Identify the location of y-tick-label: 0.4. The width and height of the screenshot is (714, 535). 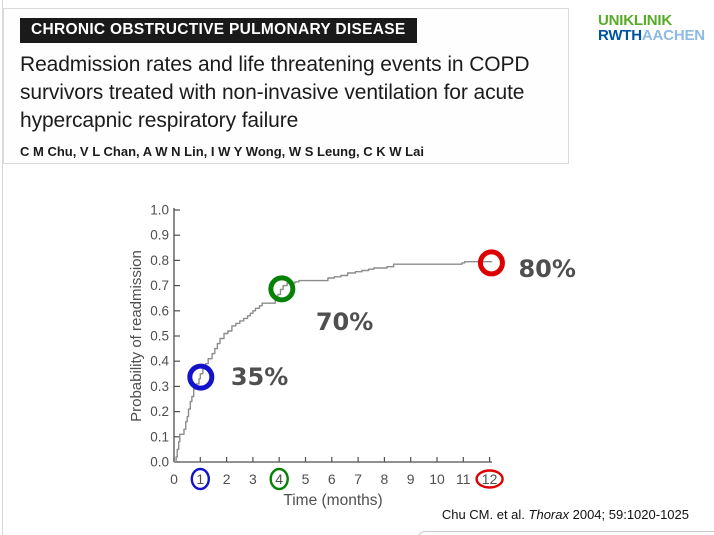
(159, 361).